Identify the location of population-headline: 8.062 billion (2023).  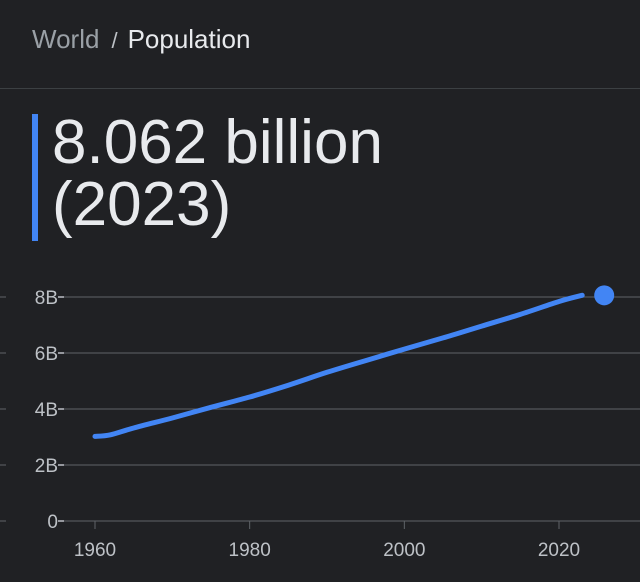
(217, 174).